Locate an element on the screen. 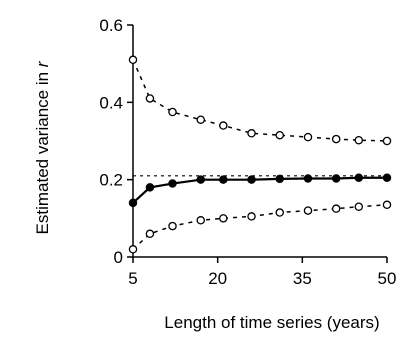 The height and width of the screenshot is (339, 414). y-axis-title: Estimated variance in r is located at coordinates (42, 147).